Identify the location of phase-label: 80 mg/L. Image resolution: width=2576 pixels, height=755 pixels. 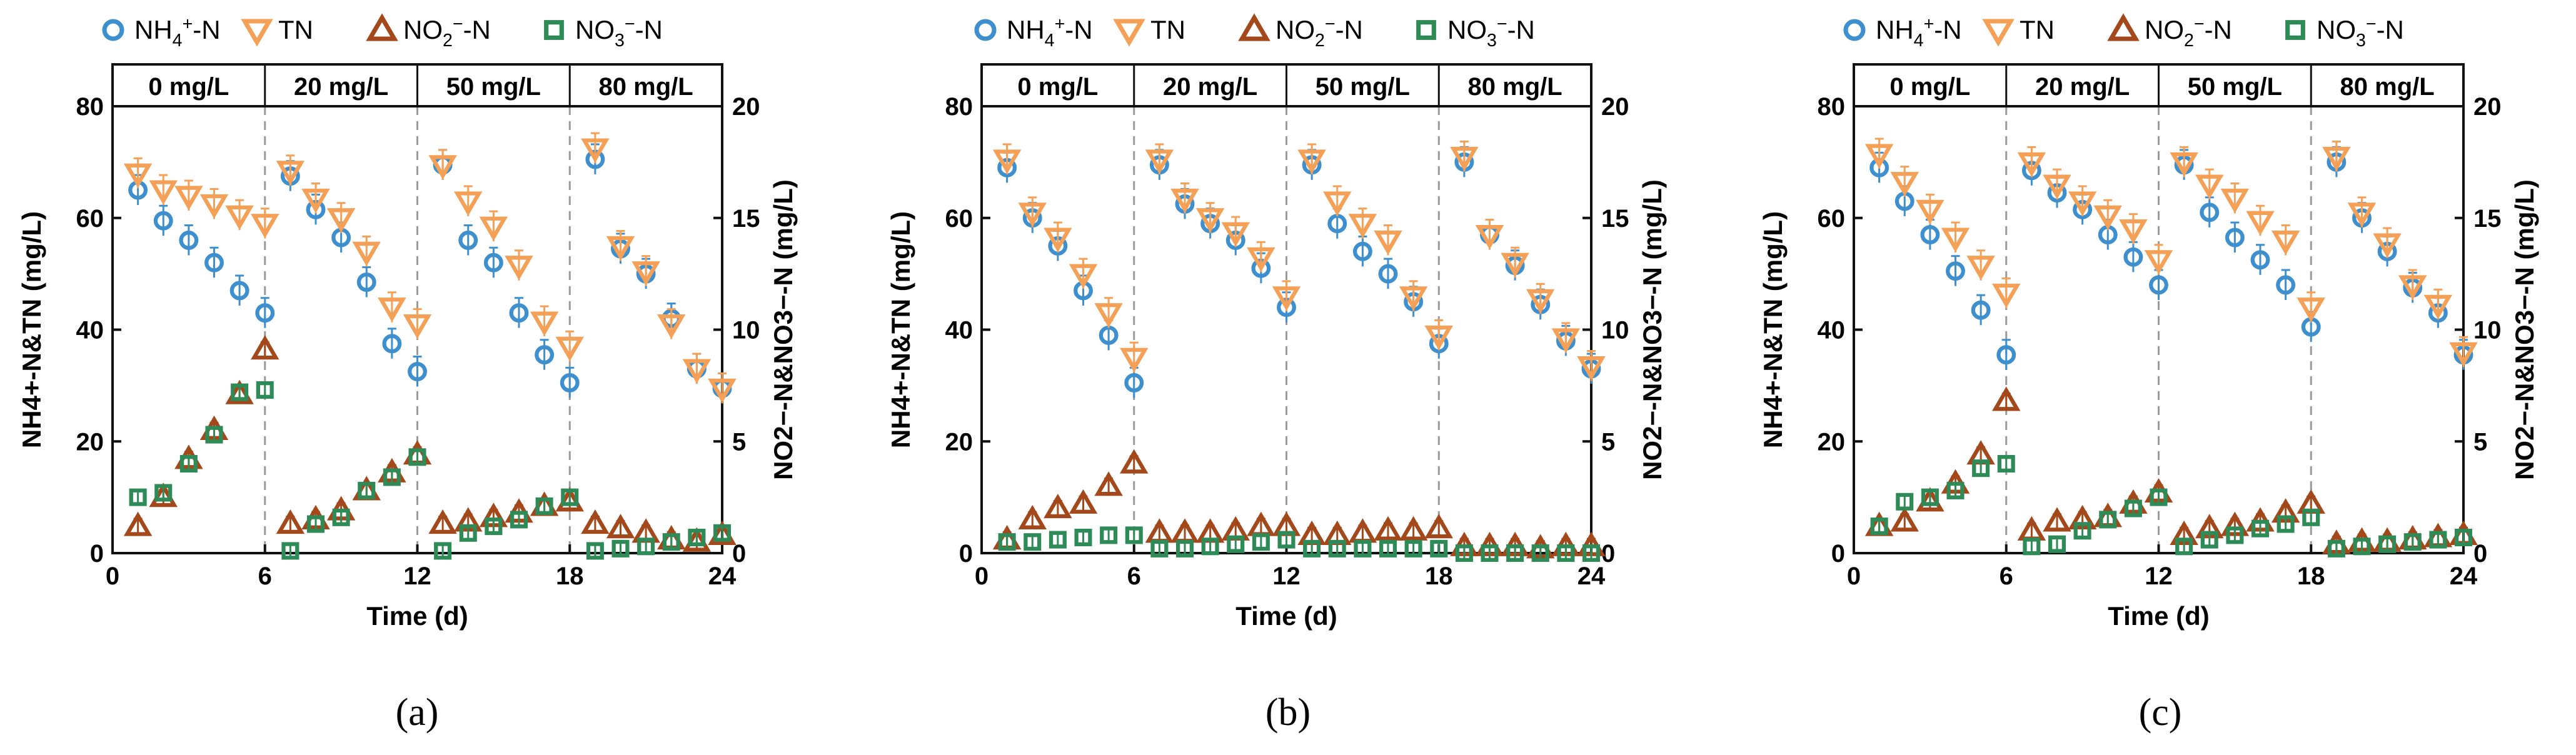
(646, 87).